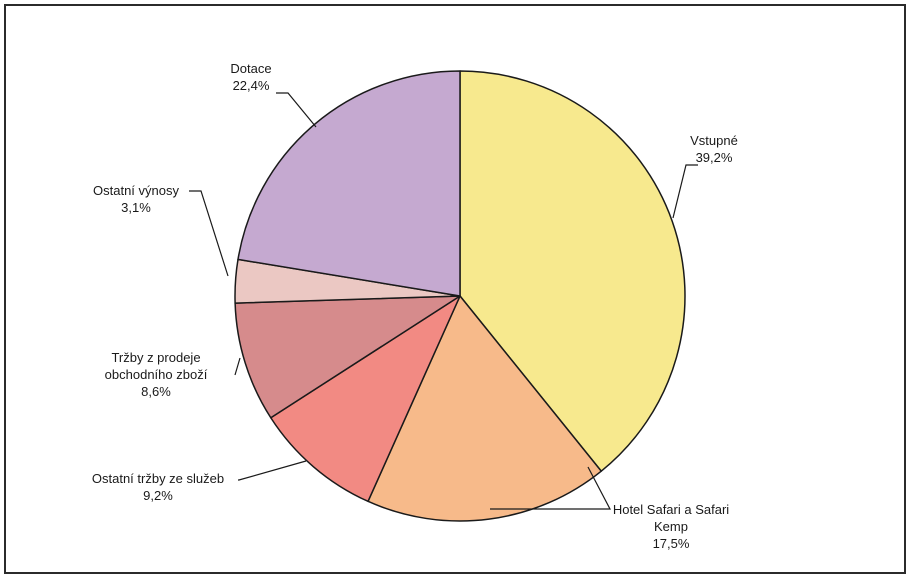 This screenshot has width=909, height=577. What do you see at coordinates (136, 190) in the screenshot?
I see `slice-category-label: Ostatní výnosy` at bounding box center [136, 190].